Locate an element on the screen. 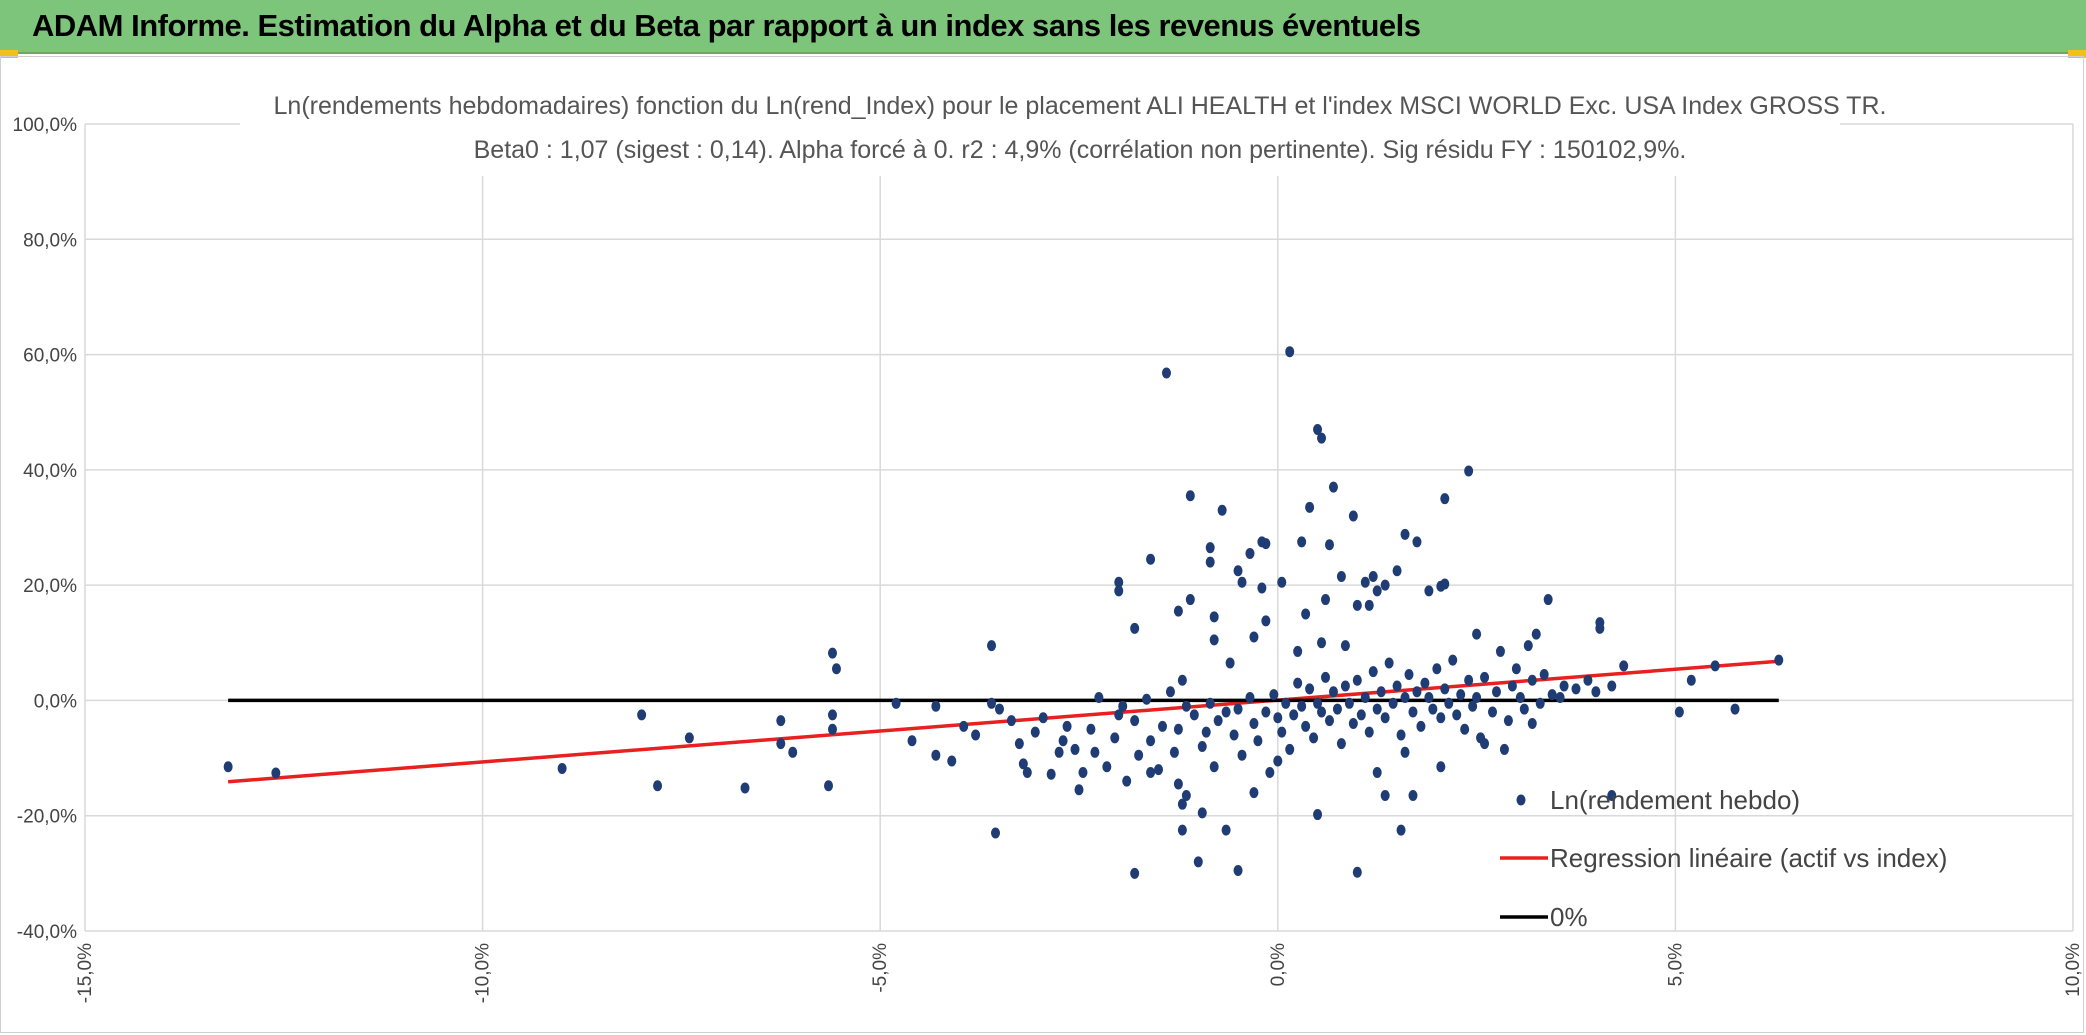 The image size is (2086, 1035). x-tick-label: -5,0% is located at coordinates (880, 968).